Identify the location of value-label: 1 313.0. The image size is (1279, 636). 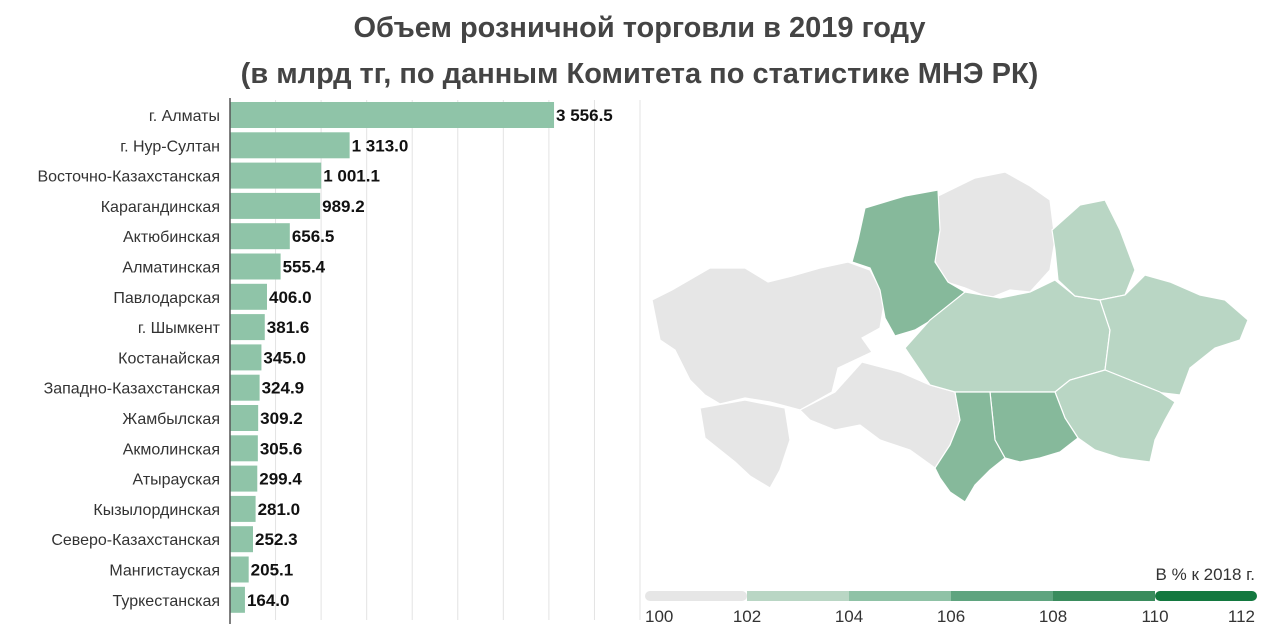
(380, 145).